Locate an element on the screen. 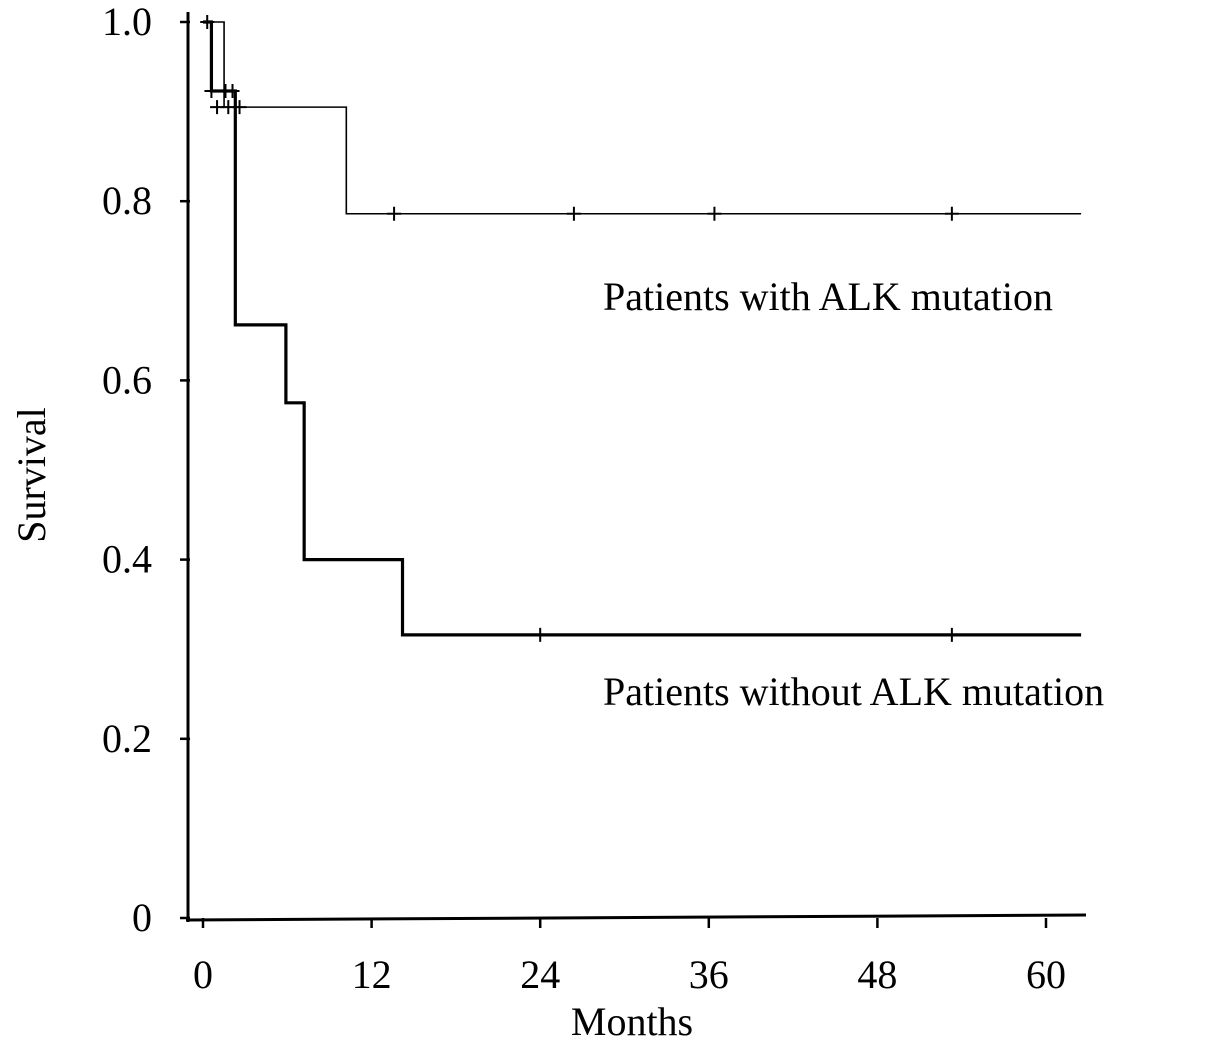  x-tick-label: 0 is located at coordinates (203, 974).